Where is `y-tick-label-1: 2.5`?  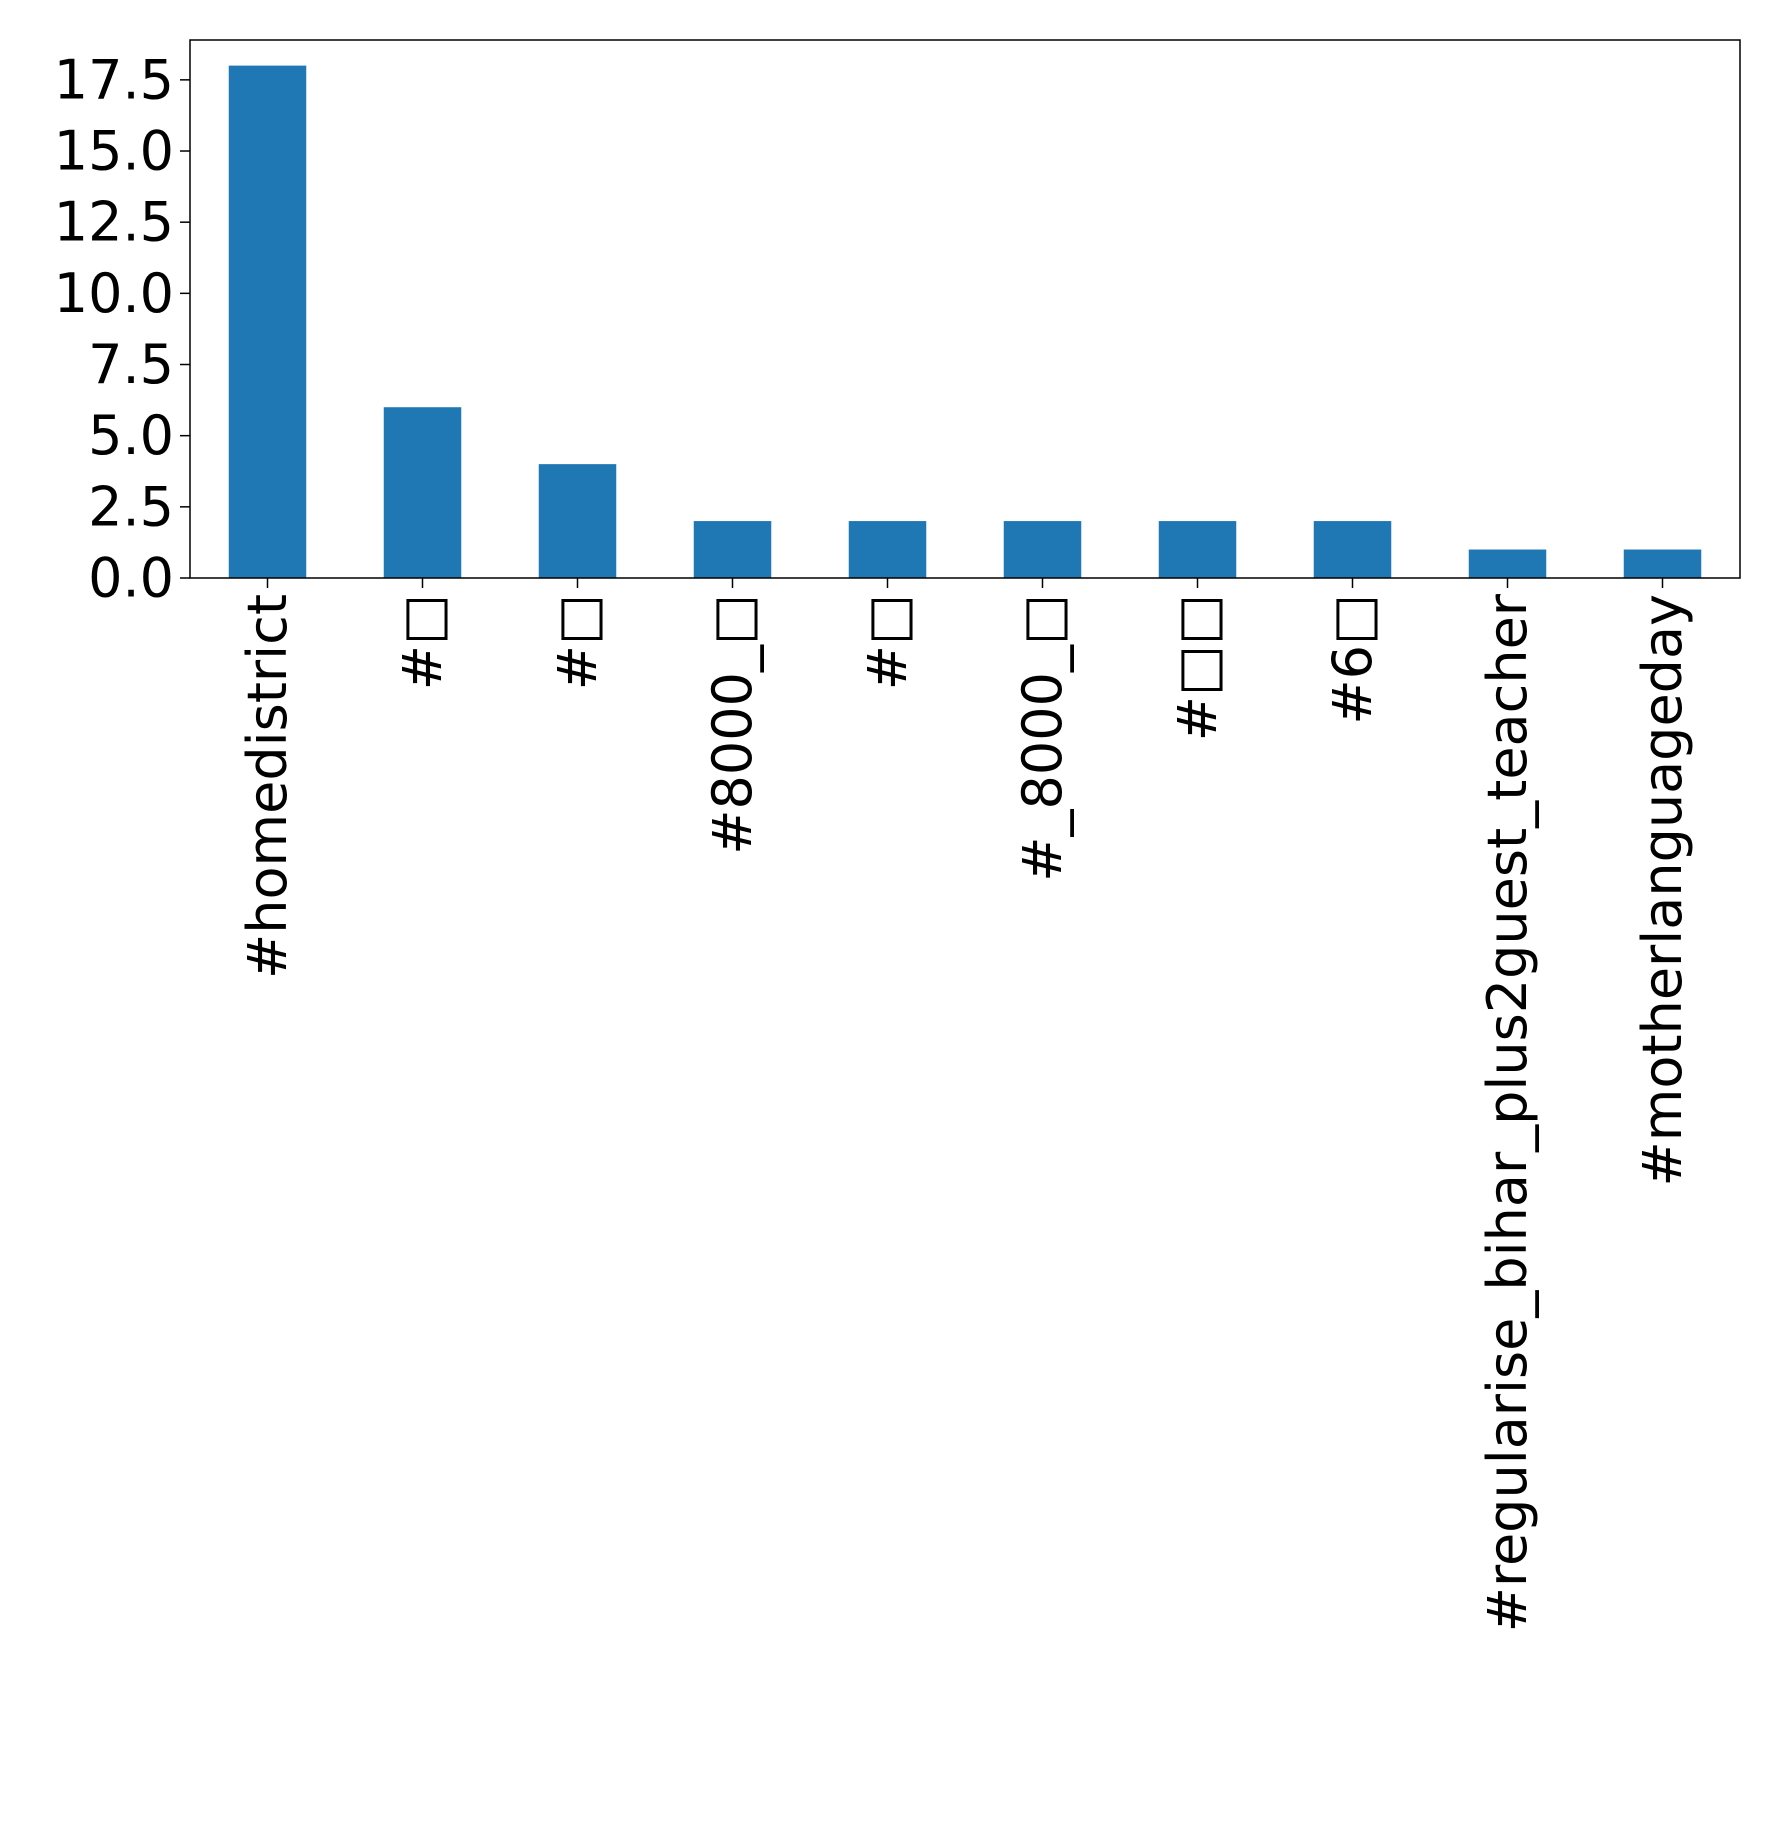 y-tick-label-1: 2.5 is located at coordinates (131, 506).